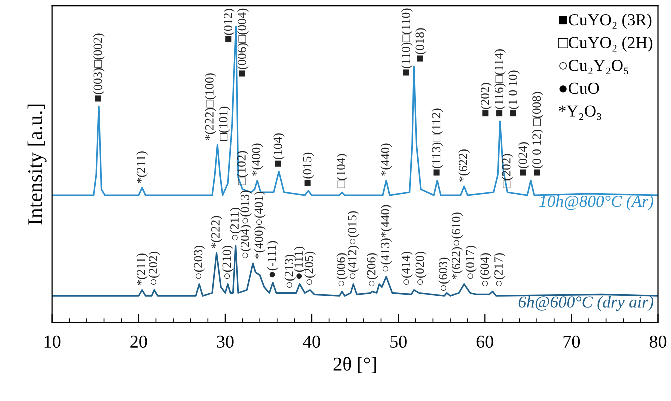 The image size is (671, 401). I want to click on annotation: ○Cu₂Y₂O₅, so click(594, 67).